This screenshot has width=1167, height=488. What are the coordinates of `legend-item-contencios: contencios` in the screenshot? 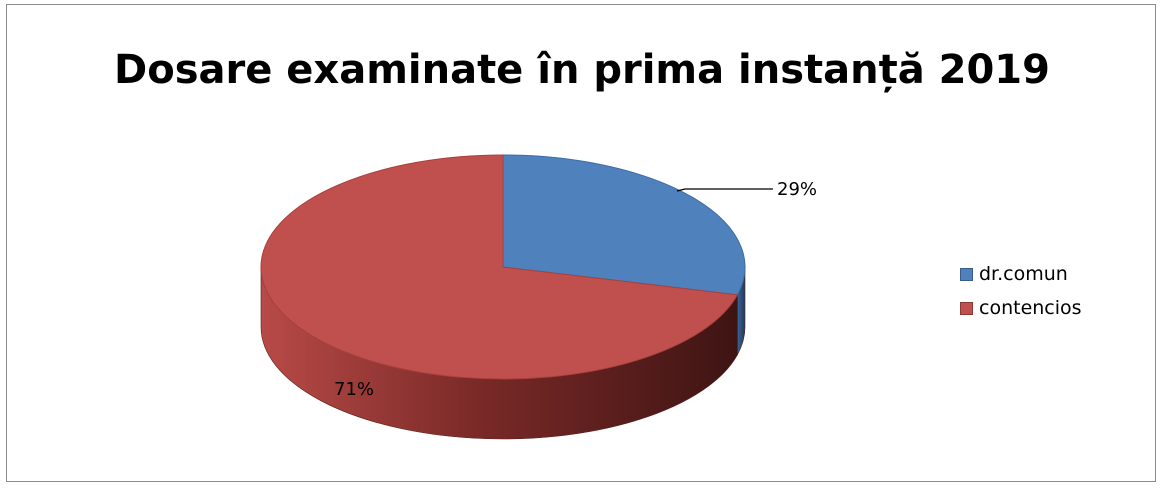 It's located at (1021, 308).